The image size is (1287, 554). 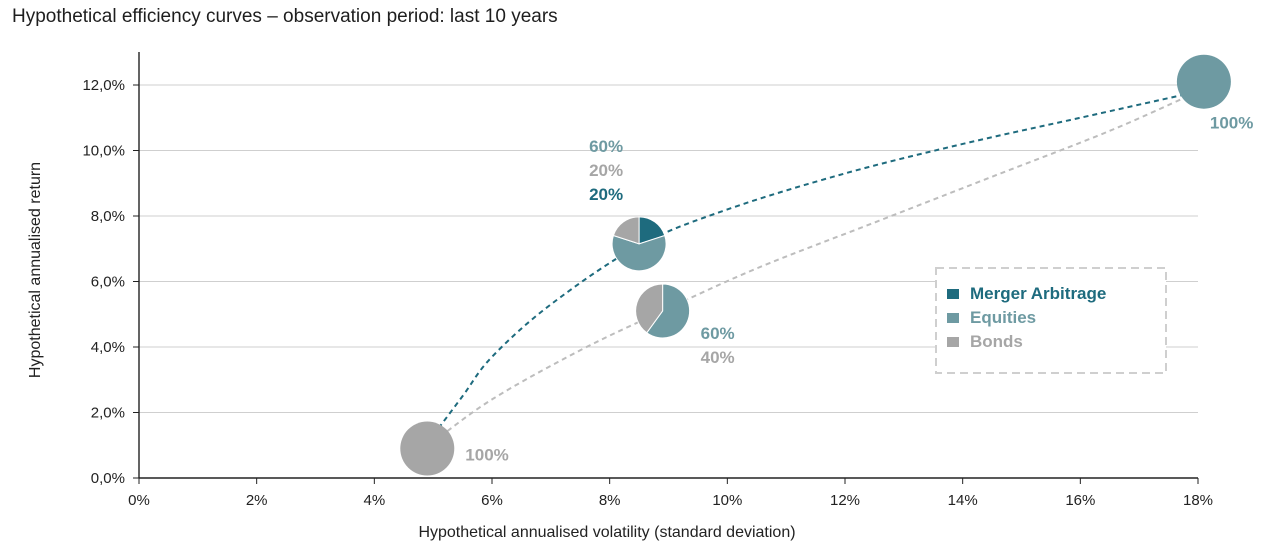 I want to click on legend-box, so click(x=1051, y=320).